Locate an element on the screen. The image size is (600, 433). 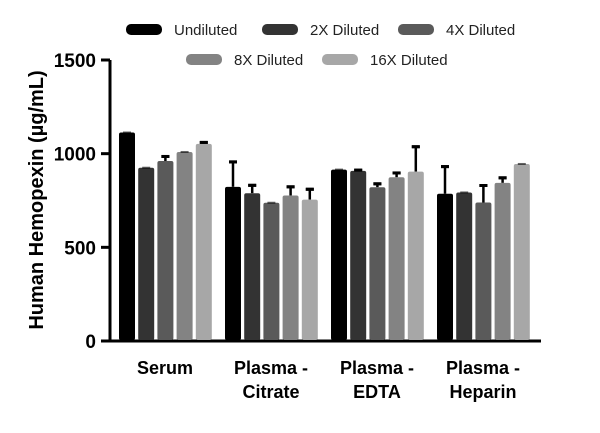
x-tick-label: EDTA is located at coordinates (377, 392).